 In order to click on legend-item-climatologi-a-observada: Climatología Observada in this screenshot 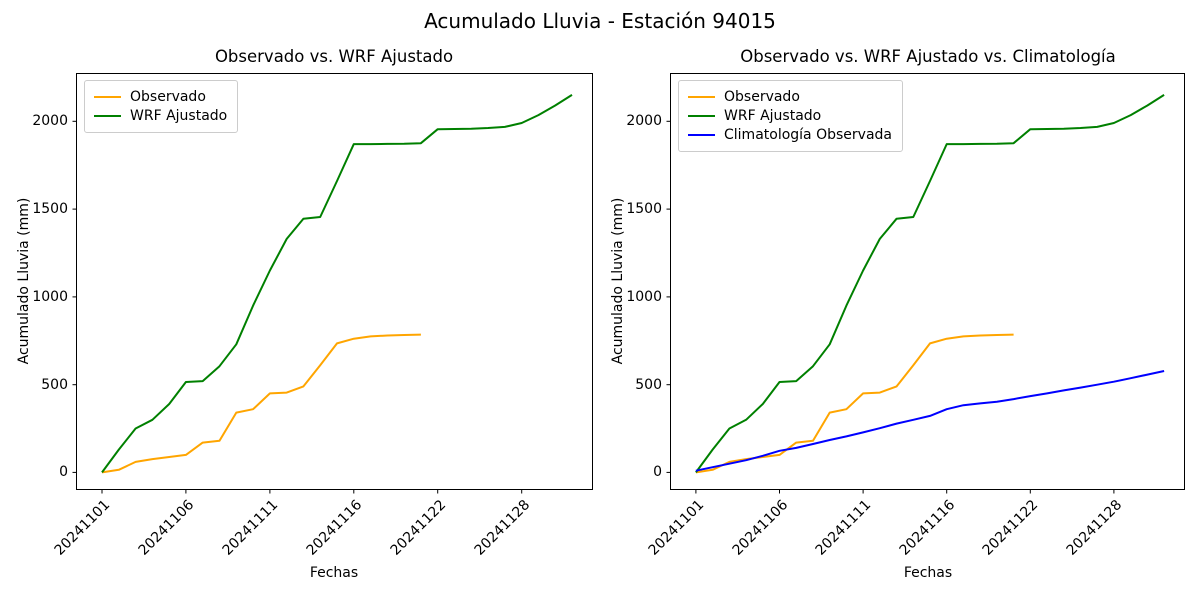, I will do `click(790, 135)`.